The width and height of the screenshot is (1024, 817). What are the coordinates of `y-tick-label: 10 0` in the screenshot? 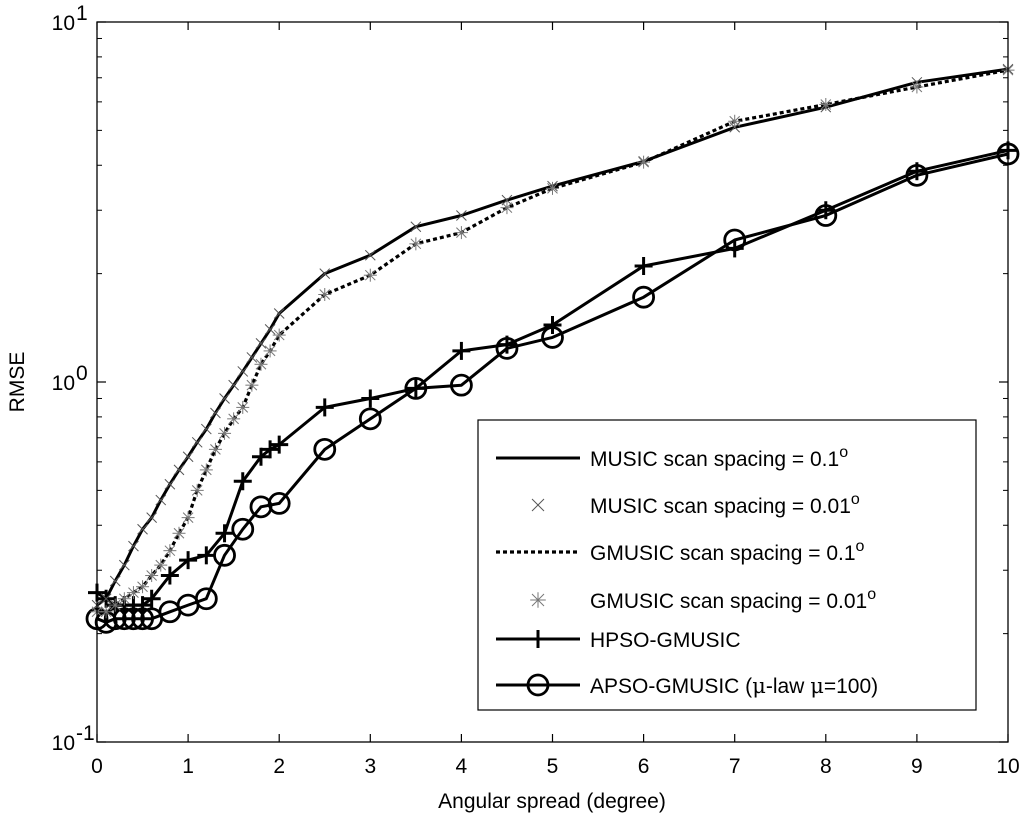 It's located at (70, 378).